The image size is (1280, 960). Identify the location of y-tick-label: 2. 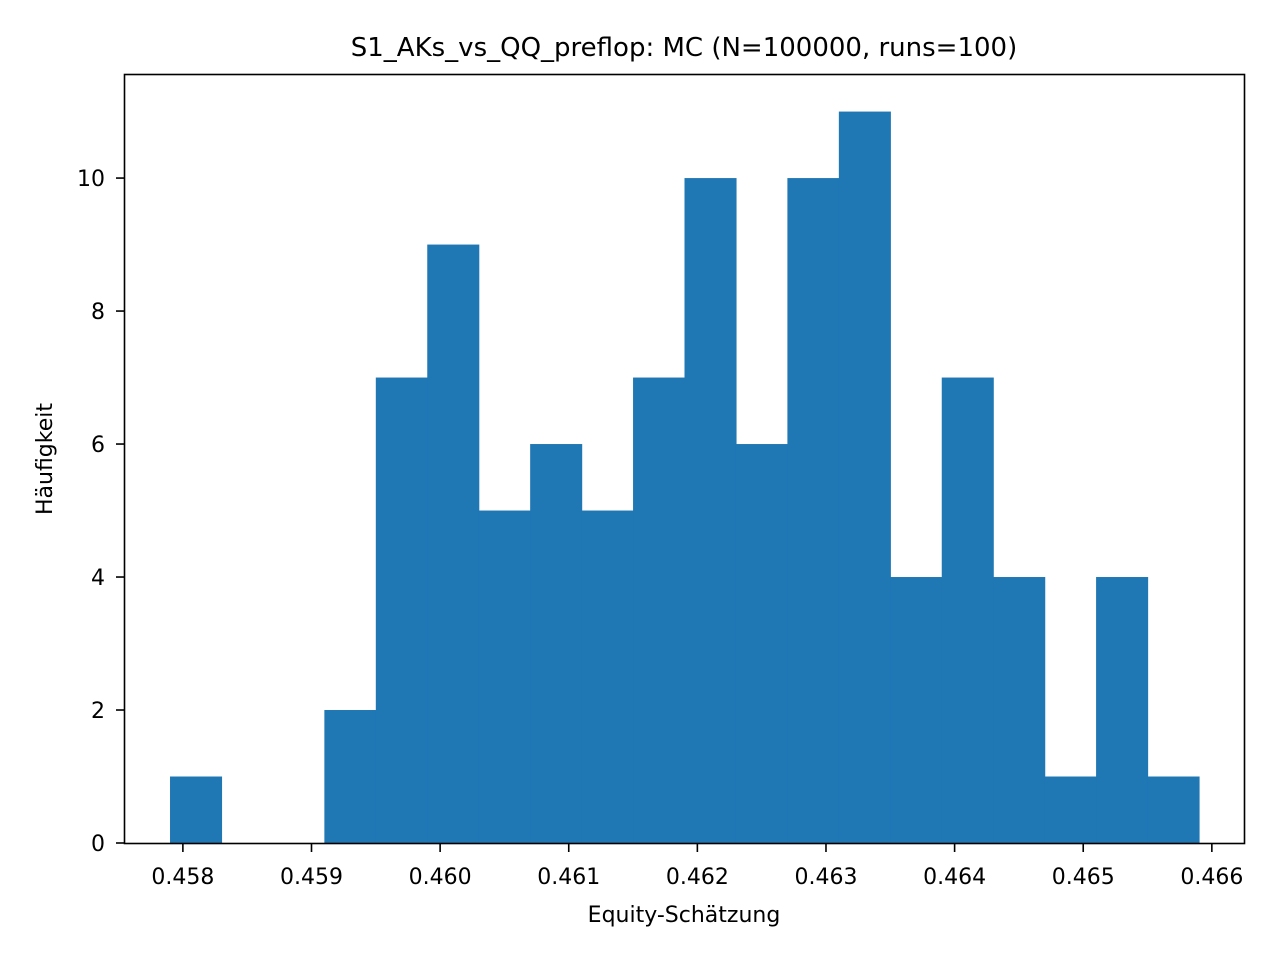
(98, 711).